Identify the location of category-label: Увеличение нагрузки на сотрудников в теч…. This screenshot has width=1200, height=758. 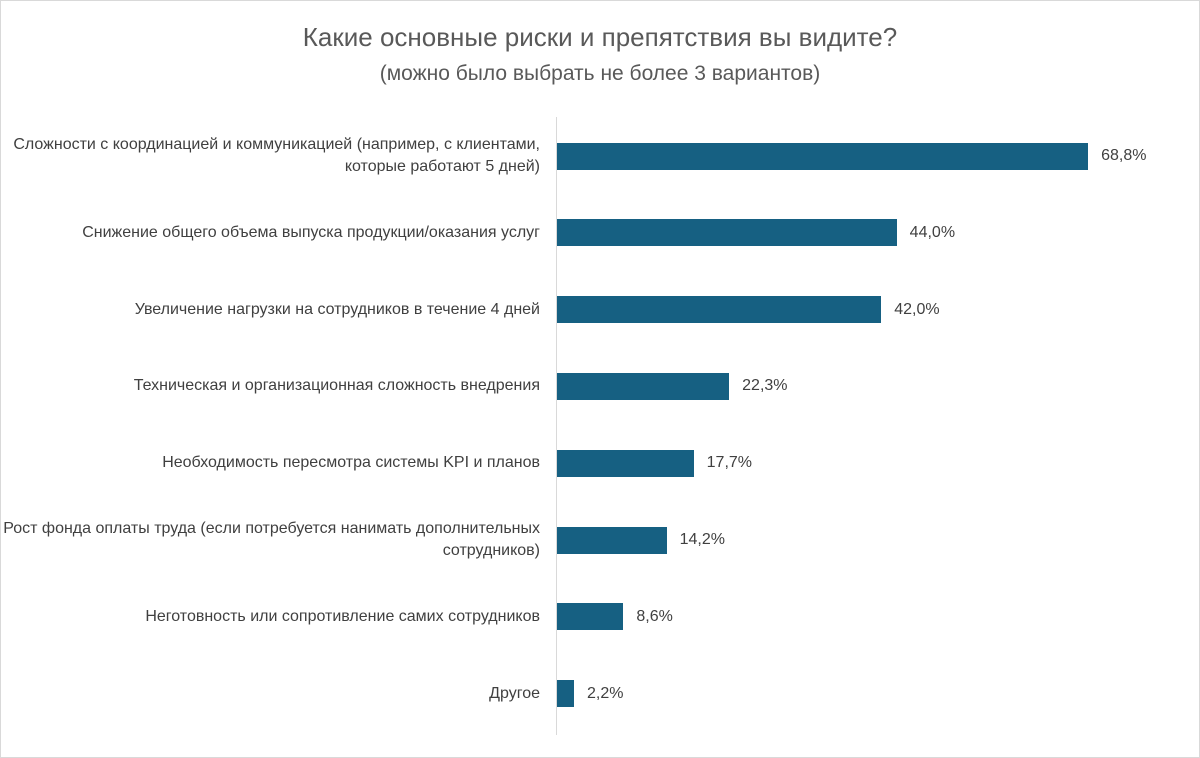
(337, 309).